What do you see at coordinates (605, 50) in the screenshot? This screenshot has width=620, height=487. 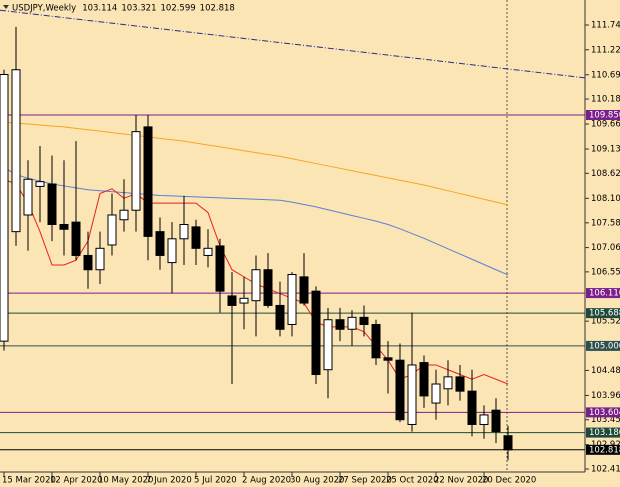 I see `y-tick-label: 111.220` at bounding box center [605, 50].